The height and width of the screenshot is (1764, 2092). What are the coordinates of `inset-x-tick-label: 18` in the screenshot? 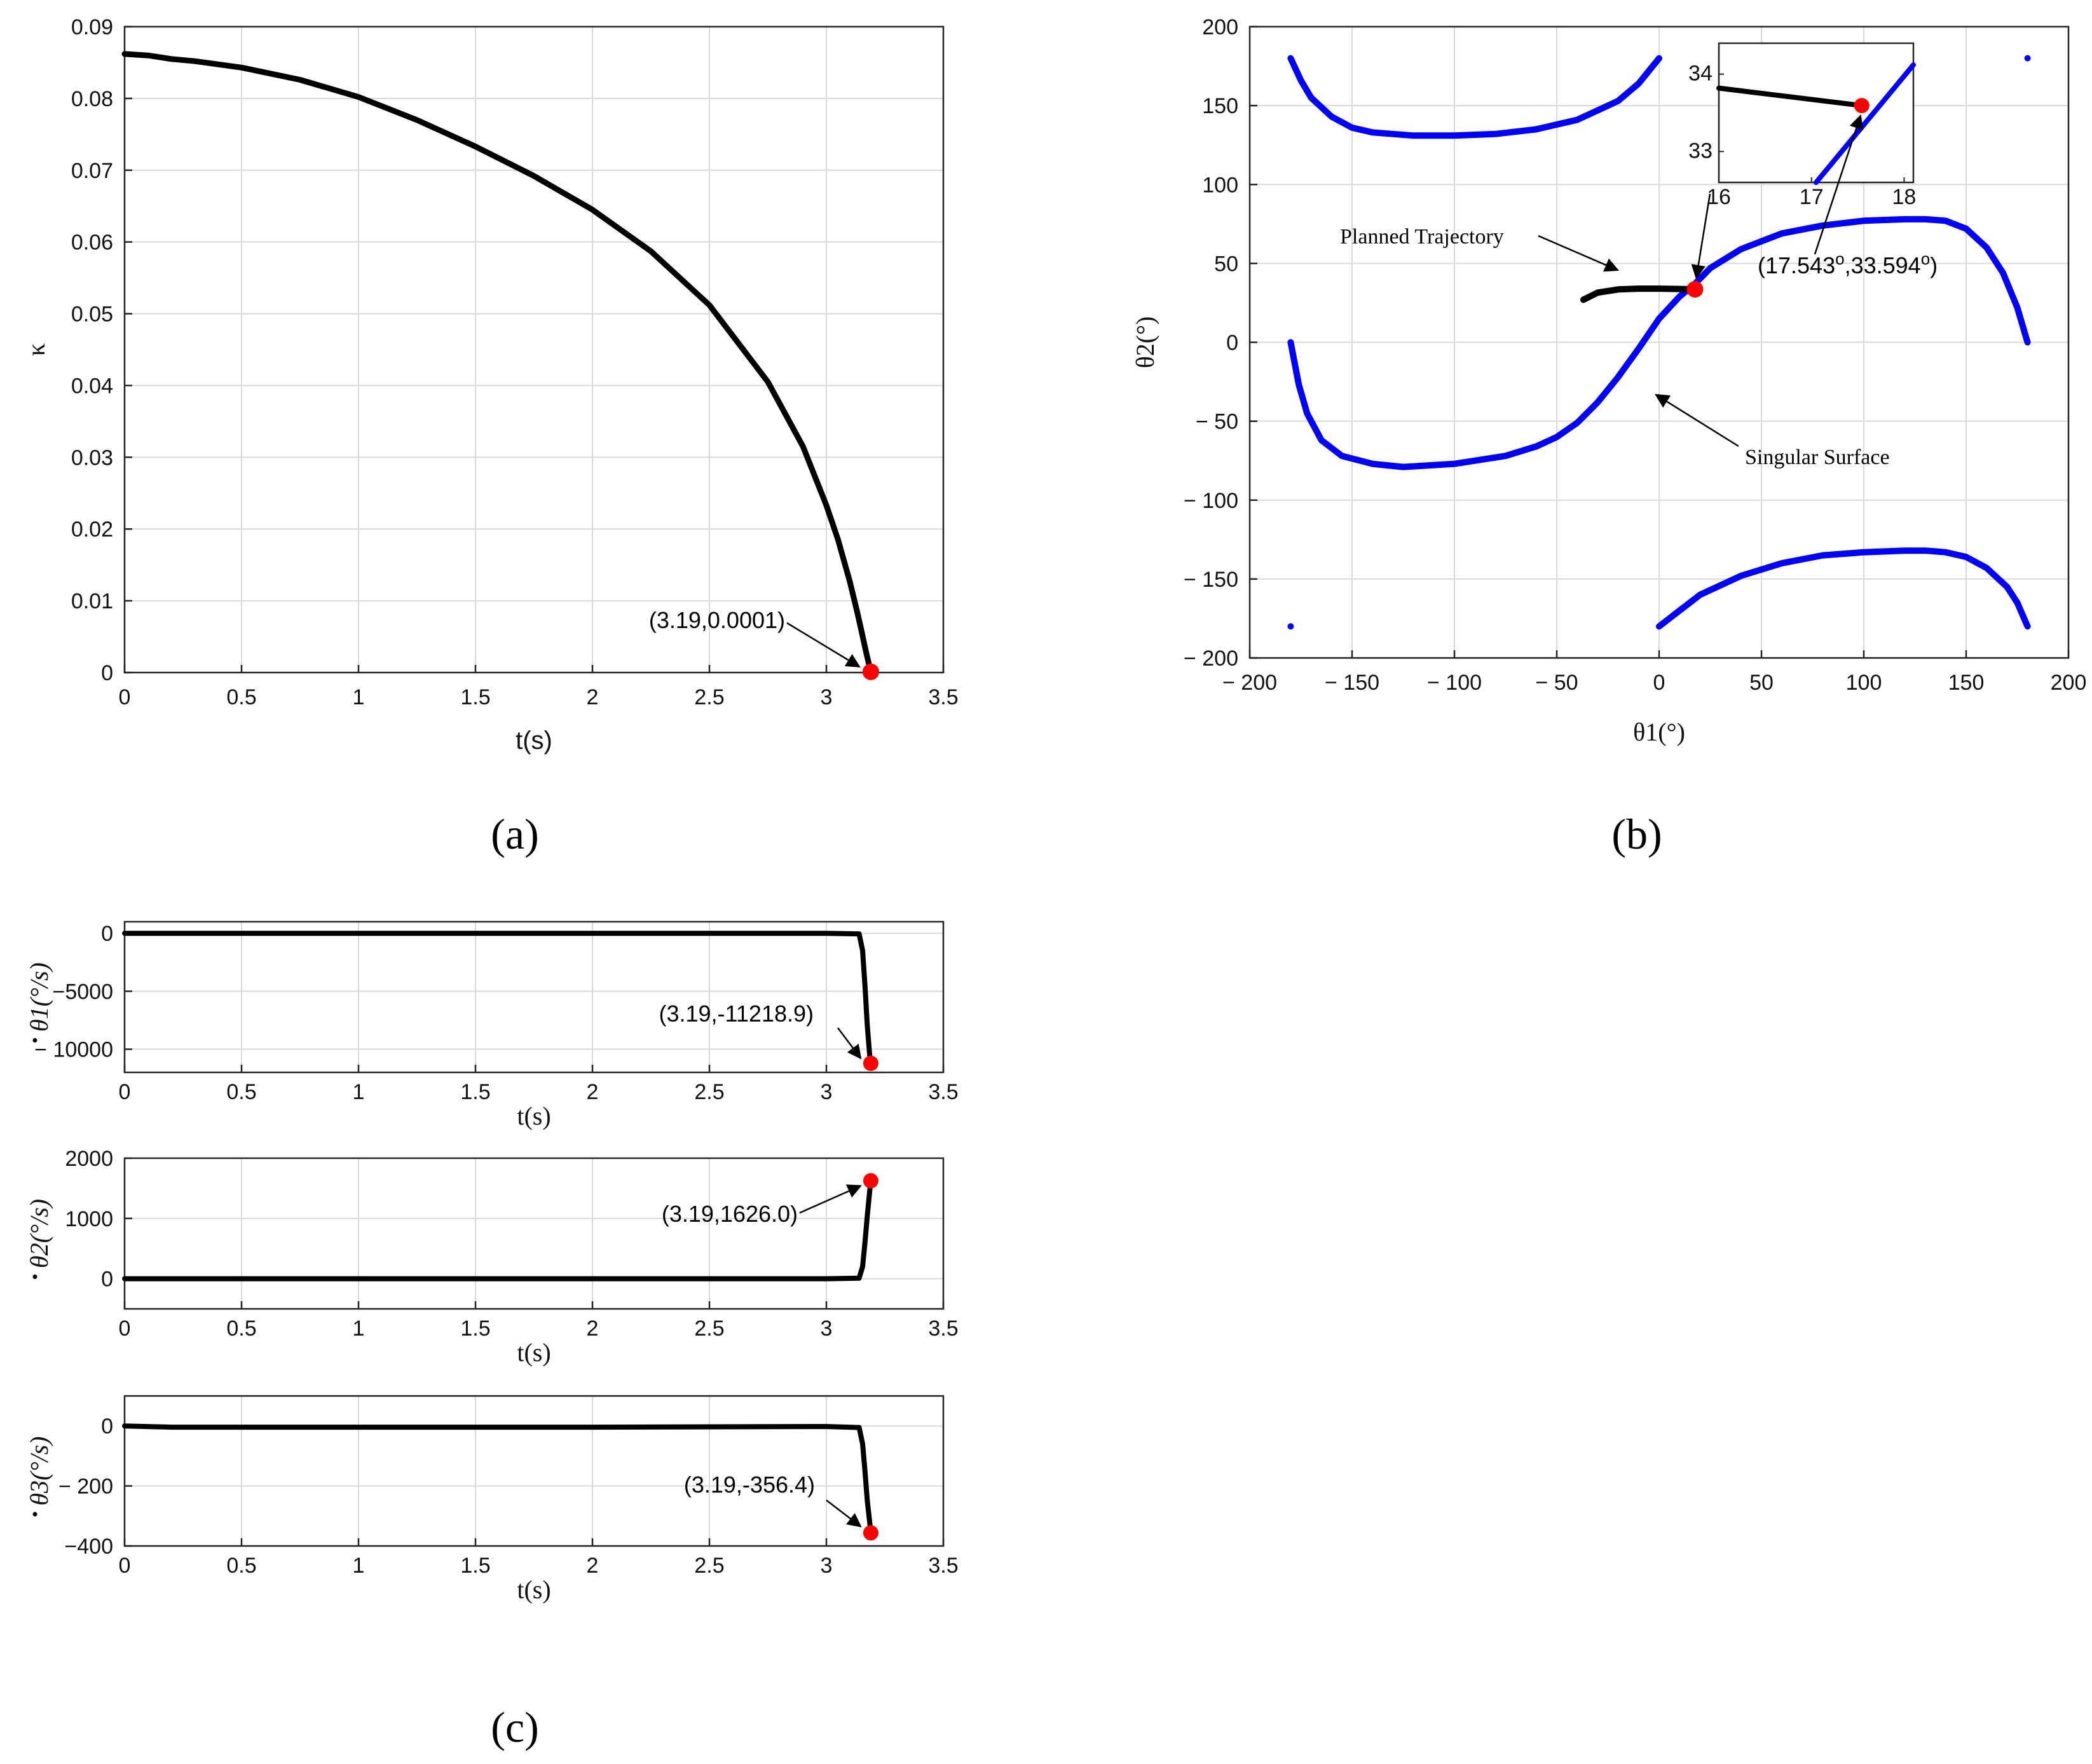 It's located at (1905, 197).